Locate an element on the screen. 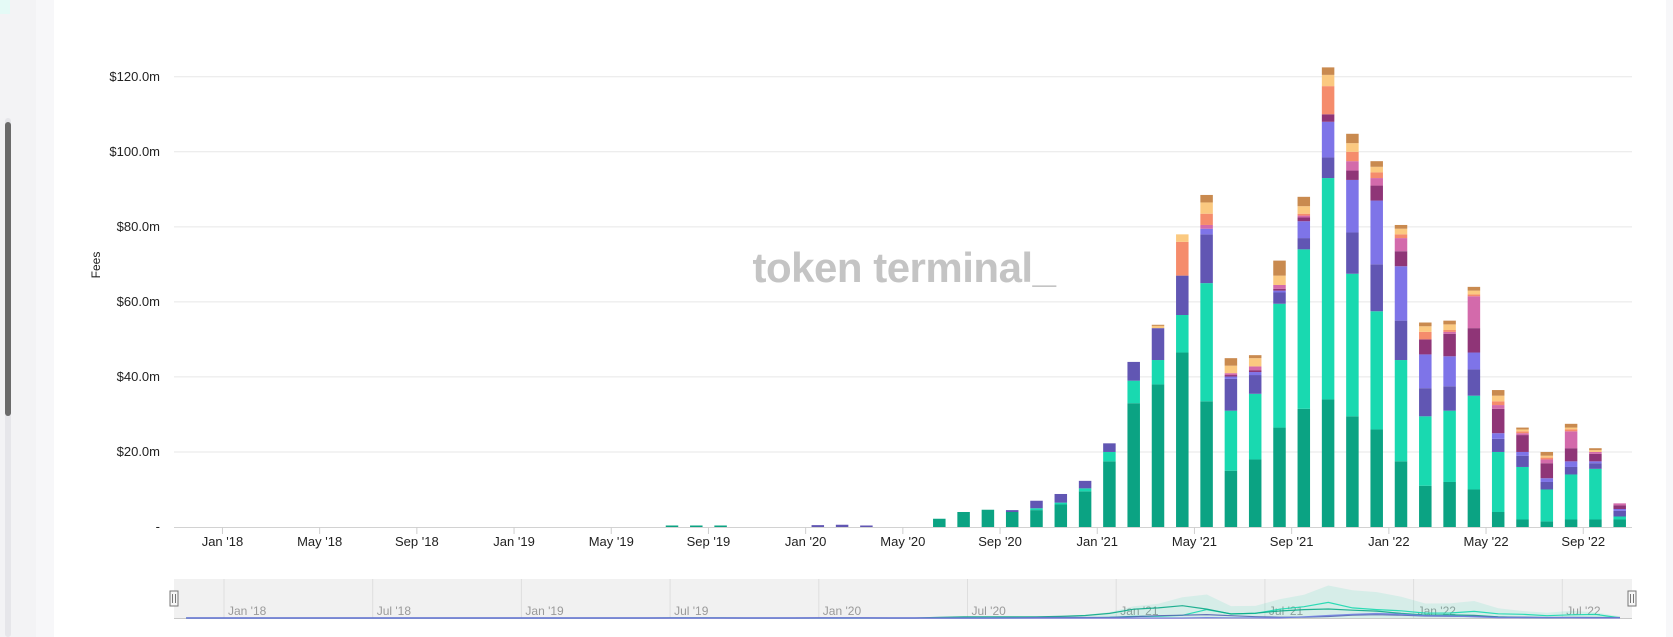  y-tick-label: $40.0m is located at coordinates (138, 376).